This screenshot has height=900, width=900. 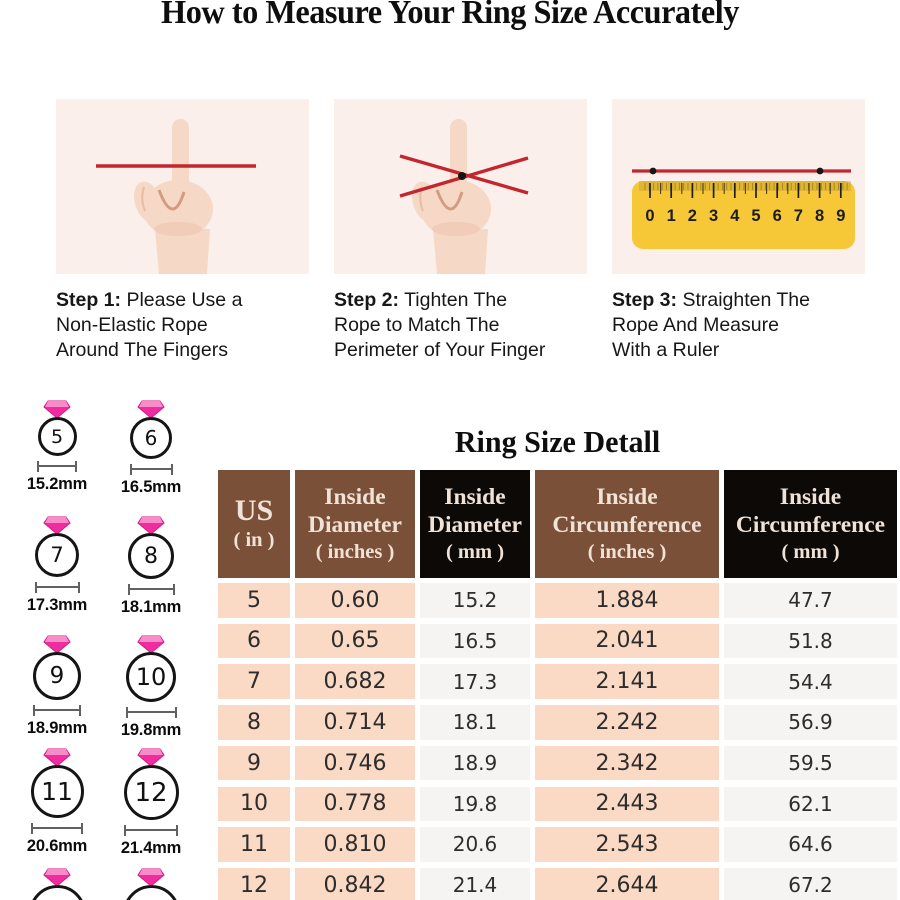 What do you see at coordinates (151, 438) in the screenshot?
I see `ring-circle: 6` at bounding box center [151, 438].